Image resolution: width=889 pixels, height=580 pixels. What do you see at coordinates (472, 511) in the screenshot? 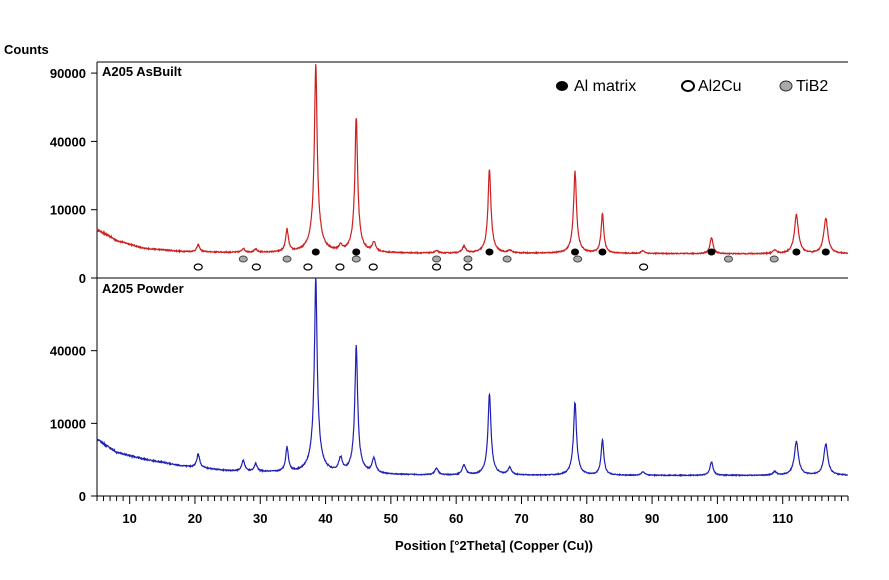
I see `x-ticks: 10 20 30 40 50 60 70 80 90 100 110` at bounding box center [472, 511].